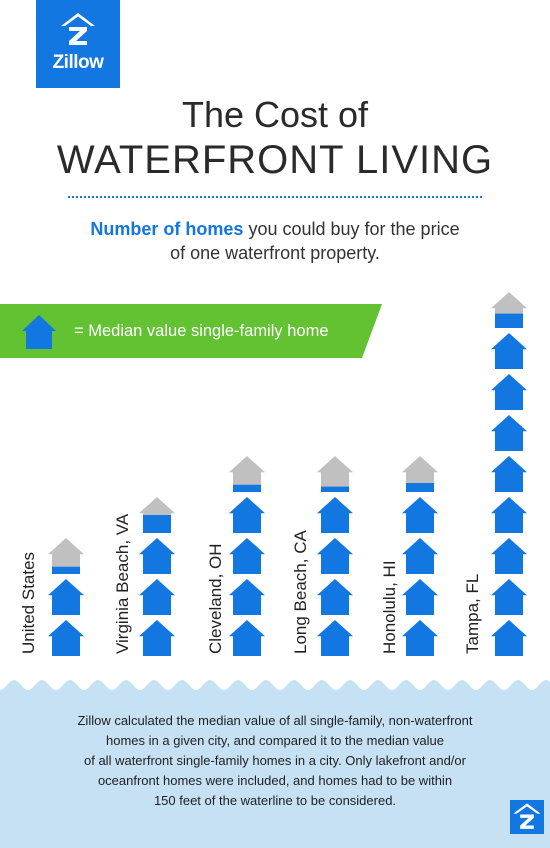 The width and height of the screenshot is (550, 848). Describe the element at coordinates (275, 114) in the screenshot. I see `title-line-1: The Cost of` at that location.